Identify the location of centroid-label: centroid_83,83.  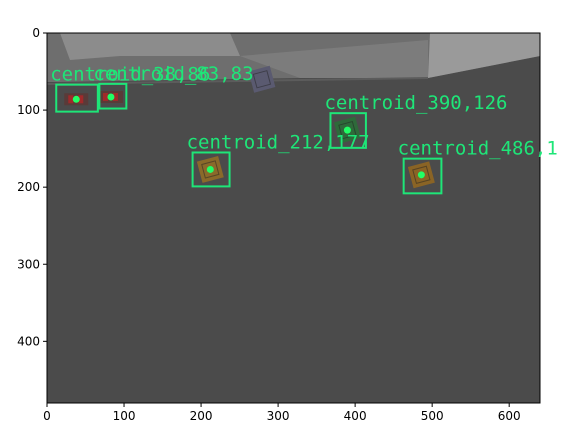
(173, 74).